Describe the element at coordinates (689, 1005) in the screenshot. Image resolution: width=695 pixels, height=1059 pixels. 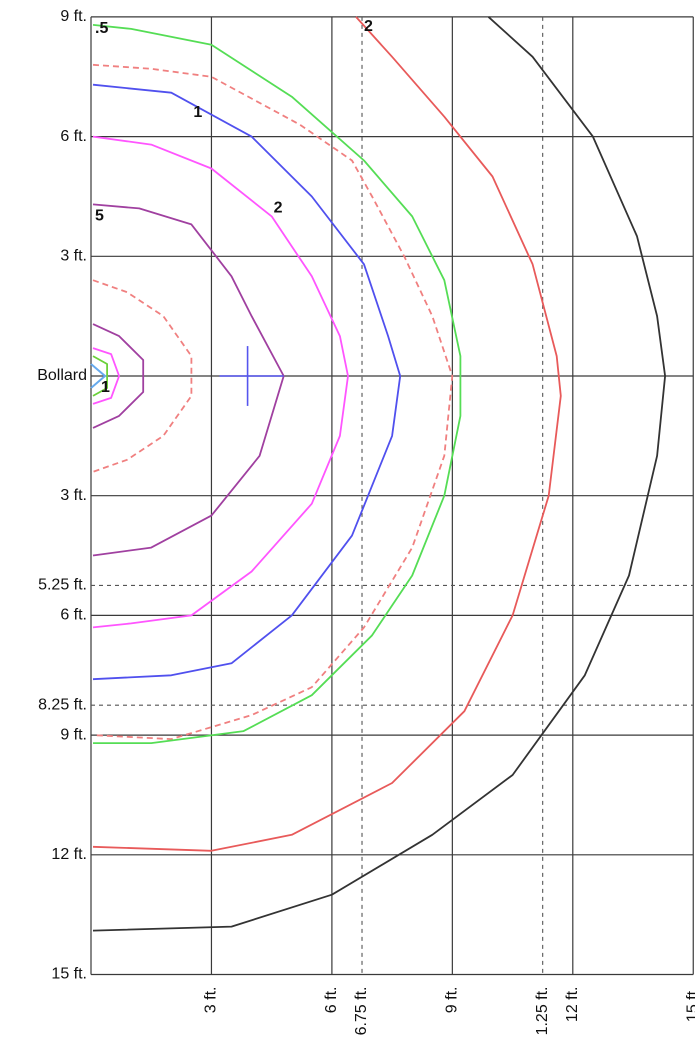
I see `x-tick-label: 15 ft.` at that location.